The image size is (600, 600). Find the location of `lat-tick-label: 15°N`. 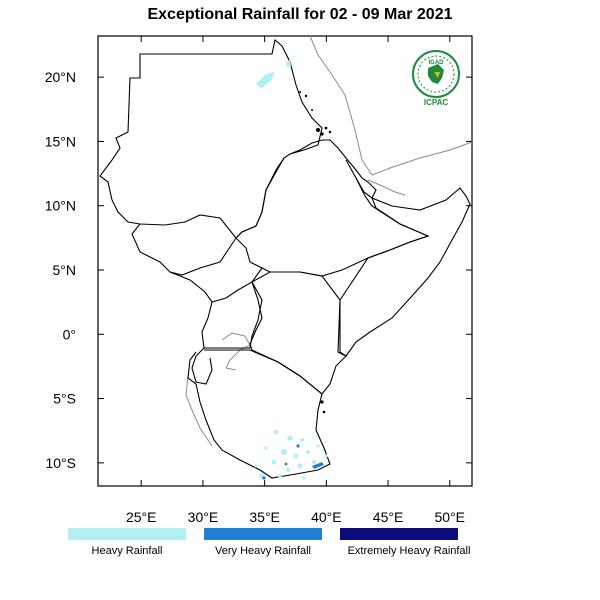

lat-tick-label: 15°N is located at coordinates (60, 141).